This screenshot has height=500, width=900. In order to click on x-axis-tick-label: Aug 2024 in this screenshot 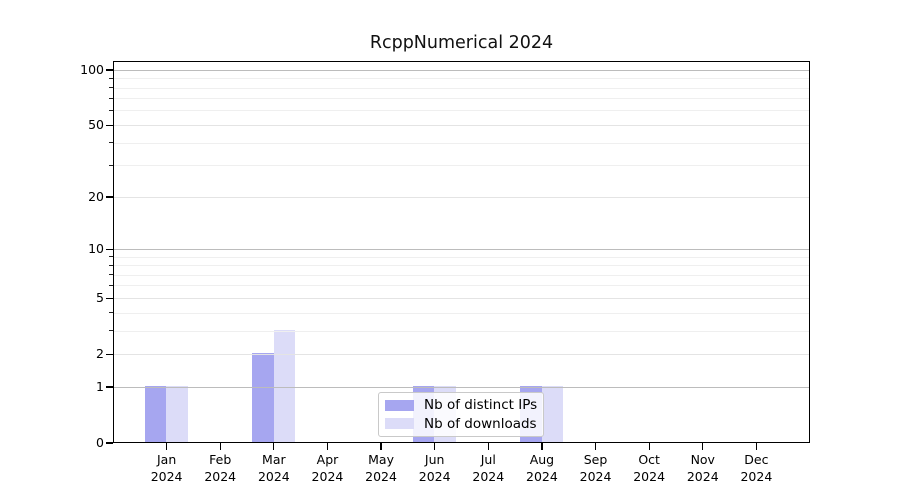, I will do `click(542, 468)`.